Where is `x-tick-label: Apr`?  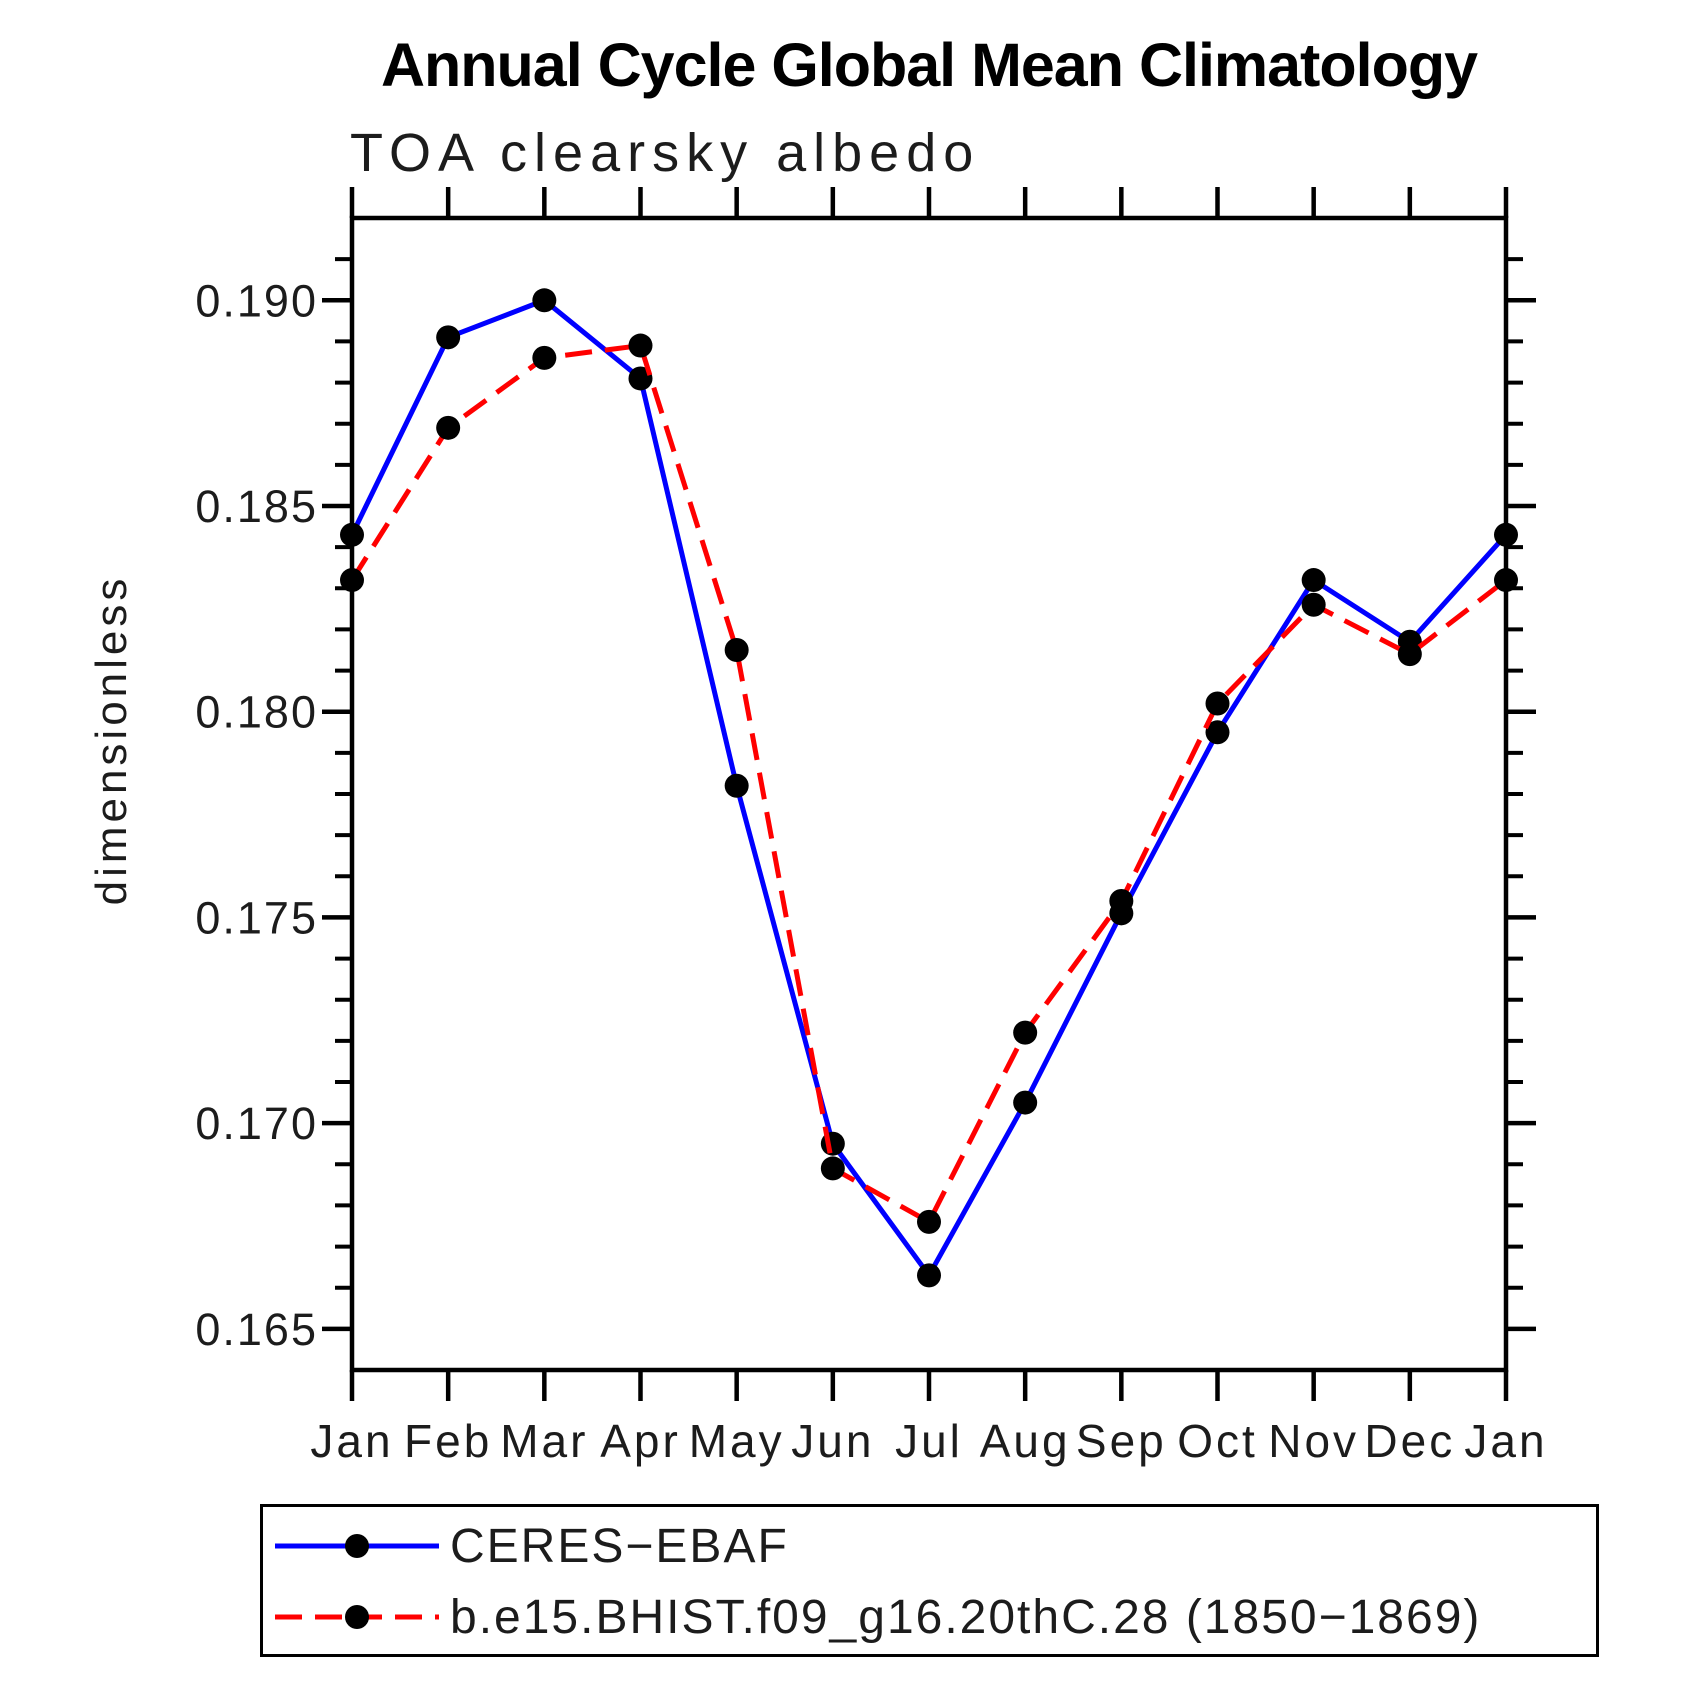
x-tick-label: Apr is located at coordinates (640, 1441).